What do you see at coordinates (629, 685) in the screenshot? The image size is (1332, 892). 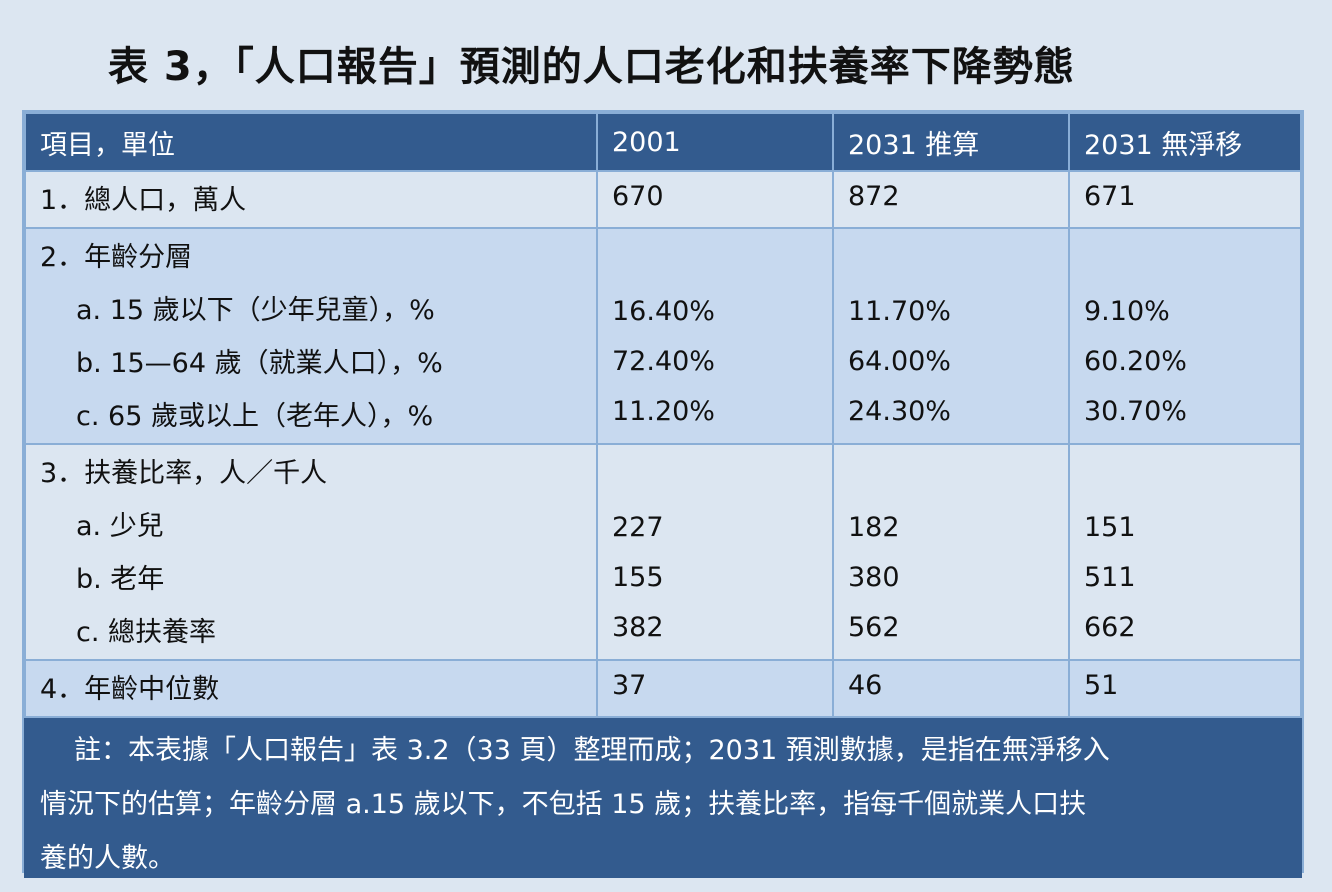 I see `cell-2001: 37` at bounding box center [629, 685].